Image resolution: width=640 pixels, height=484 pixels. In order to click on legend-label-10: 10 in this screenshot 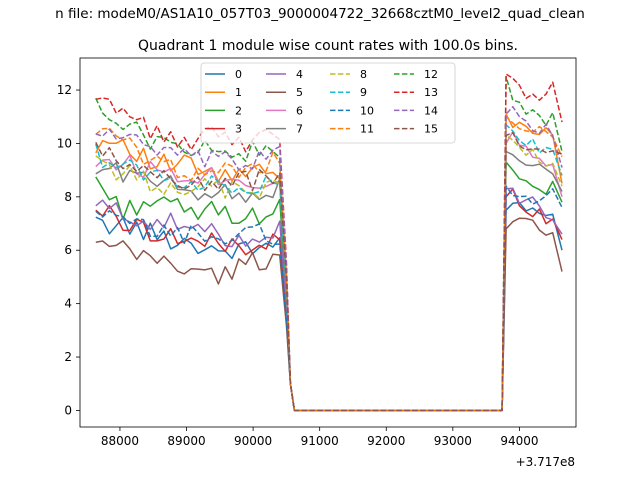, I will do `click(367, 110)`.